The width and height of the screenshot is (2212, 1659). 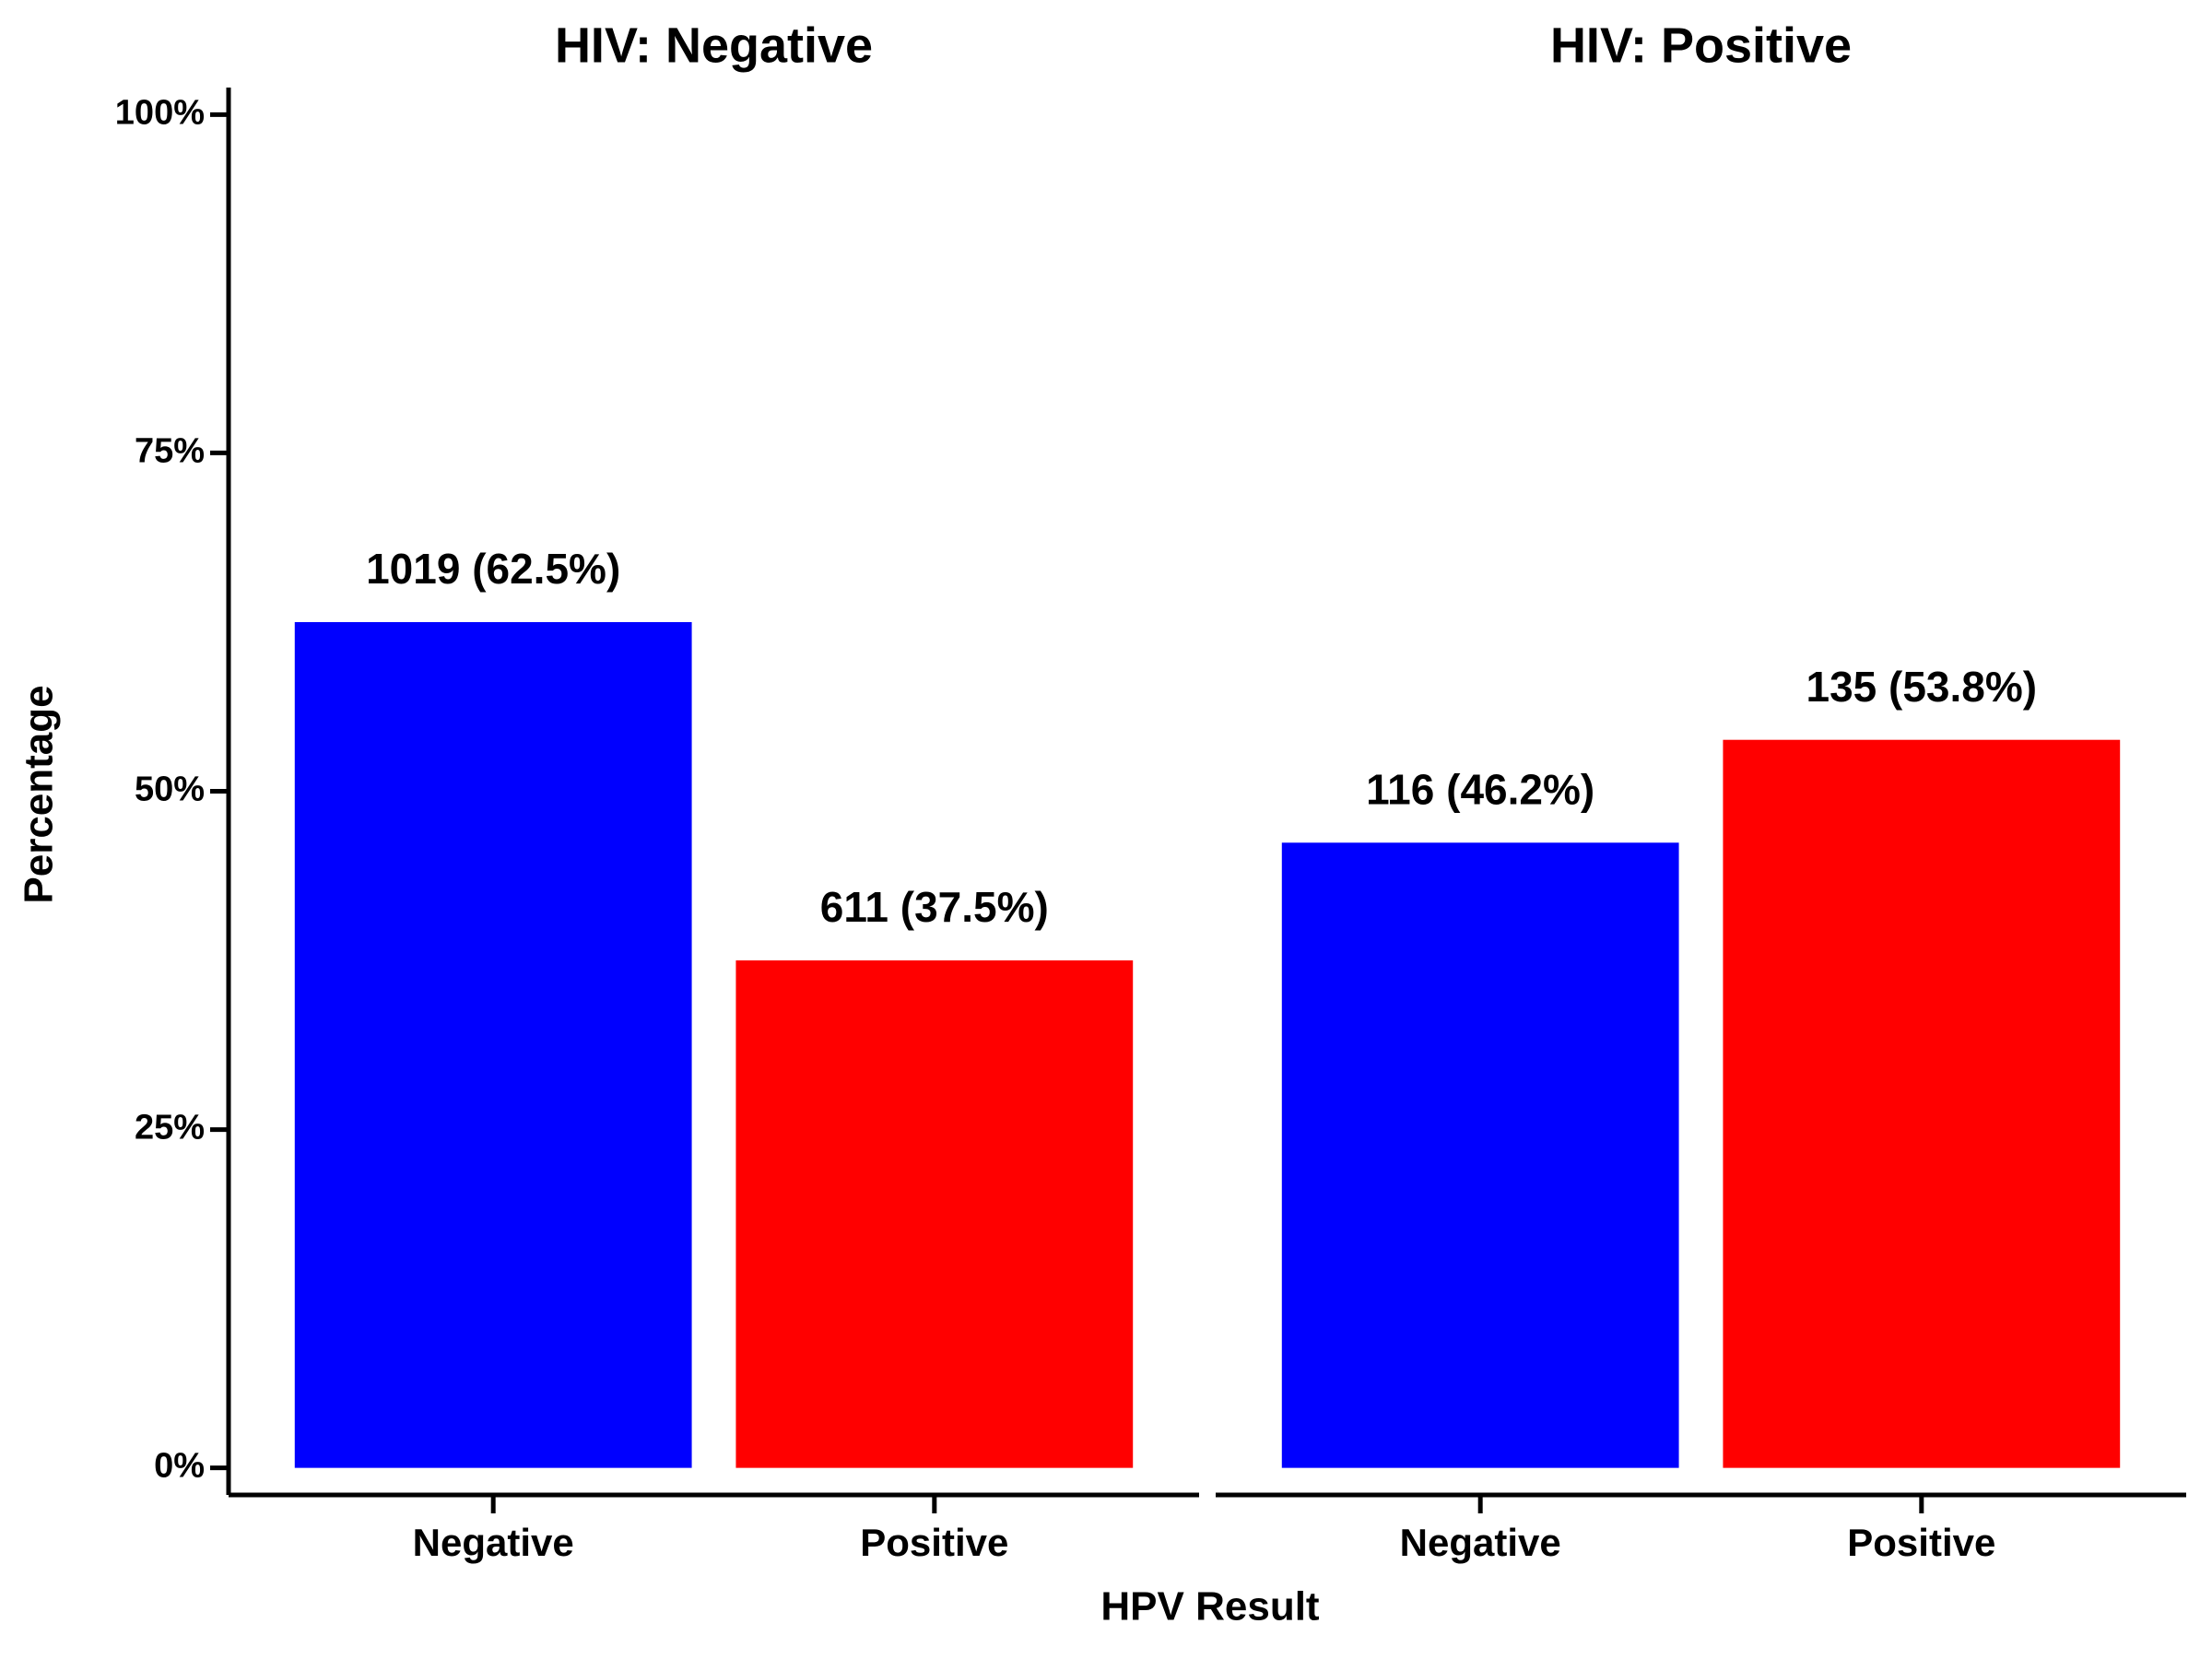 I want to click on y-tick-label: 50%, so click(x=170, y=790).